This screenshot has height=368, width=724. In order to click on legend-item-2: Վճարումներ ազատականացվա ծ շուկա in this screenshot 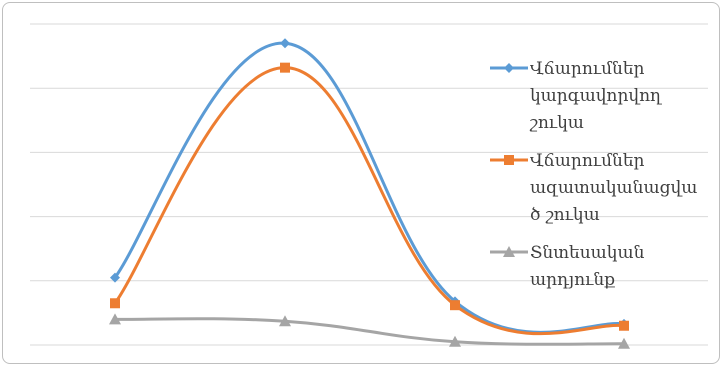, I will do `click(593, 188)`.